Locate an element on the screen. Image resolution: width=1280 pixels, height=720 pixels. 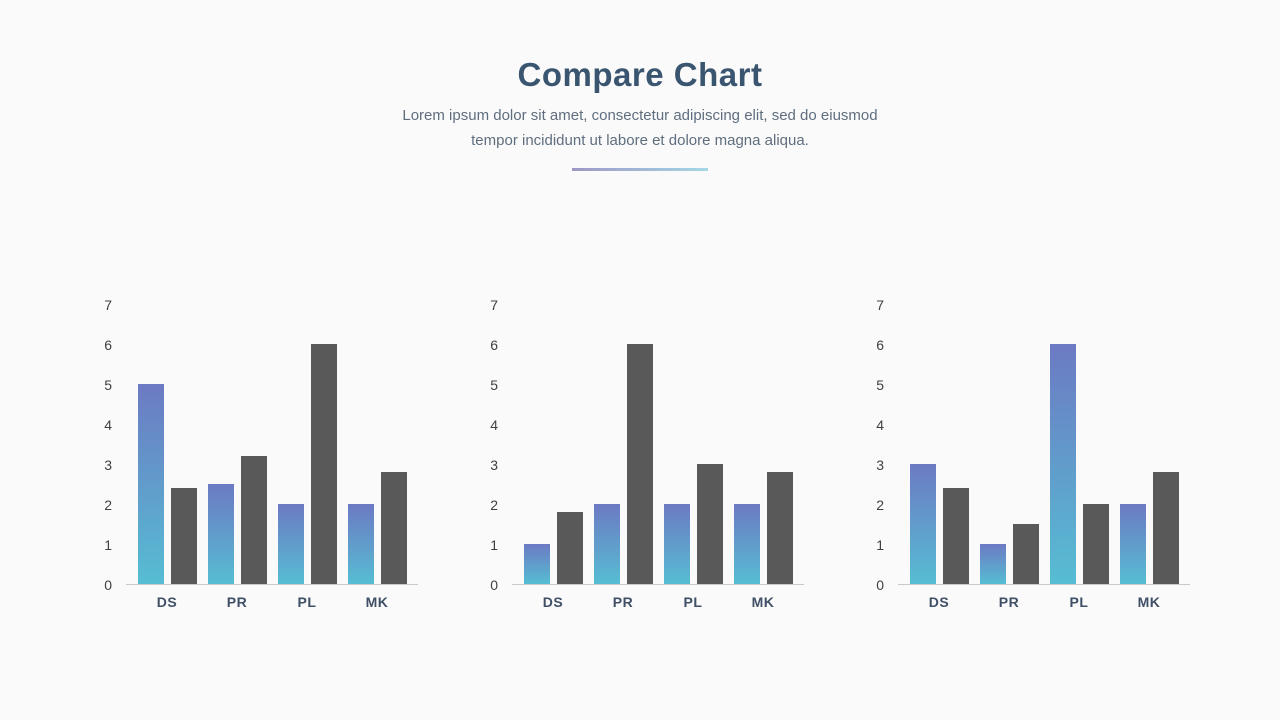
bar-chart-middle: 7 6 5 4 3 2 1 0 DS PR PL MK is located at coordinates (640, 453).